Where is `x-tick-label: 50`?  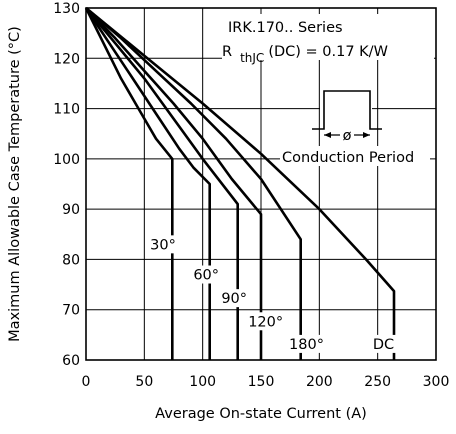
x-tick-label: 50 is located at coordinates (144, 382).